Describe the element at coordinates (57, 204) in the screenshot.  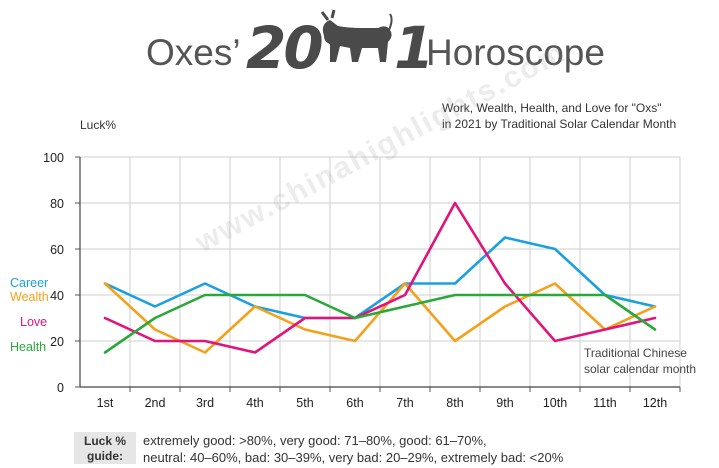
I see `y-tick-label: 80` at that location.